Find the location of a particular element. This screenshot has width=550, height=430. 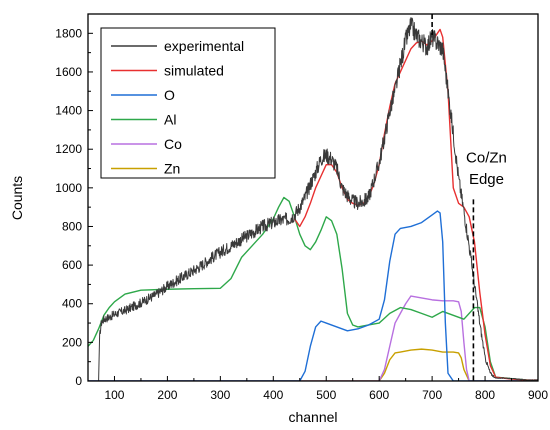

x-tick-label-900: 900 is located at coordinates (538, 395).